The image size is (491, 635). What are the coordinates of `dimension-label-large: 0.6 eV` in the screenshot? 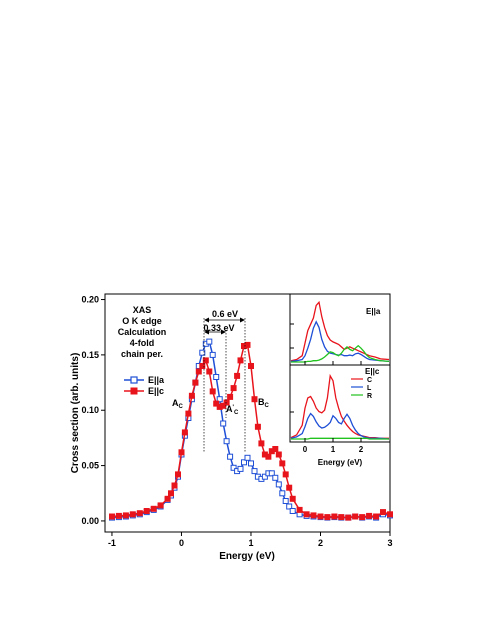 It's located at (225, 314).